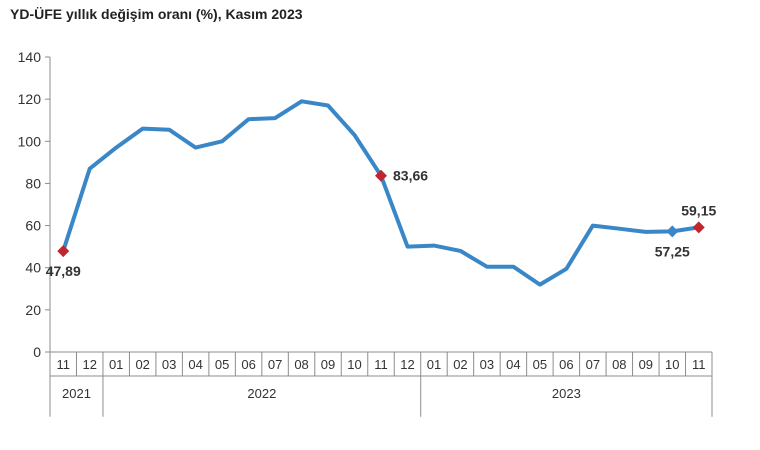 The width and height of the screenshot is (760, 450). Describe the element at coordinates (30, 57) in the screenshot. I see `y-tick-label: 140` at that location.